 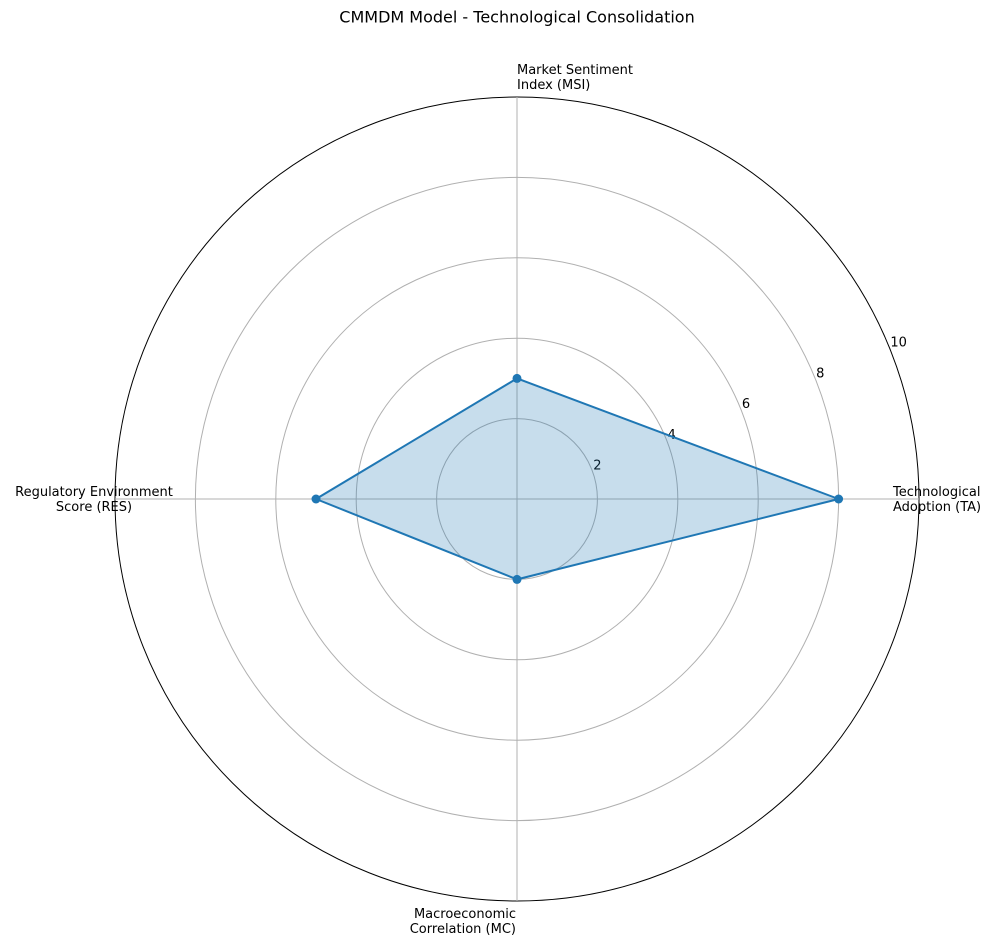 I want to click on category-label: Technological Adoption (TA), so click(x=936, y=500).